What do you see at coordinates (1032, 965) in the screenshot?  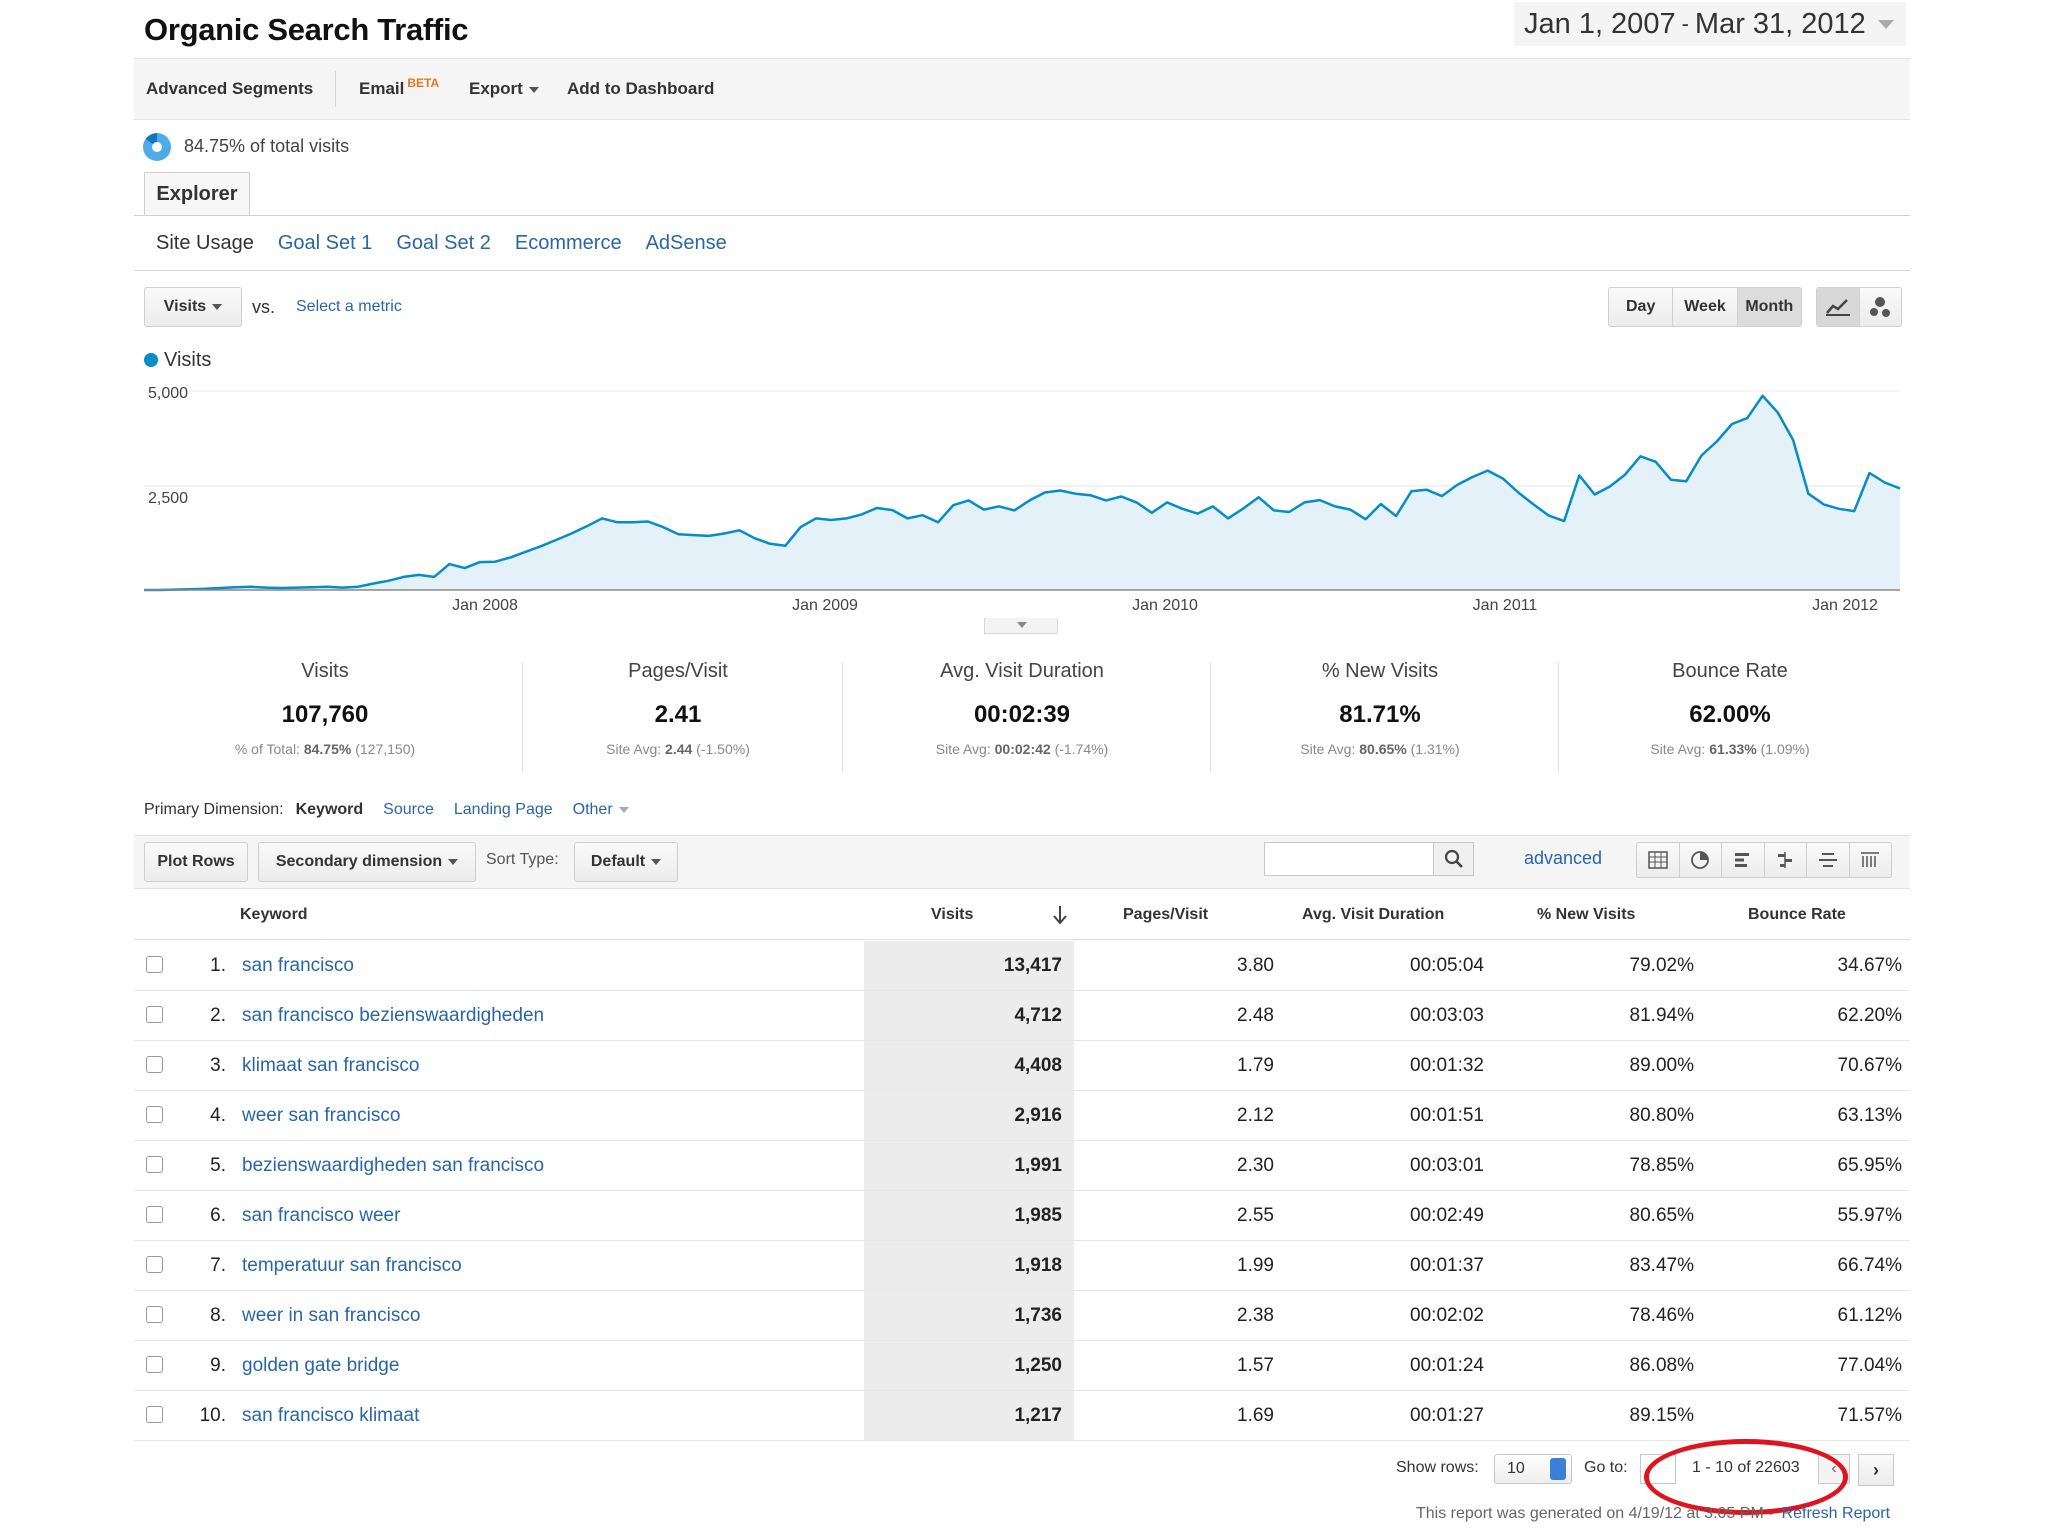 I see `cell-visits: 13,417` at bounding box center [1032, 965].